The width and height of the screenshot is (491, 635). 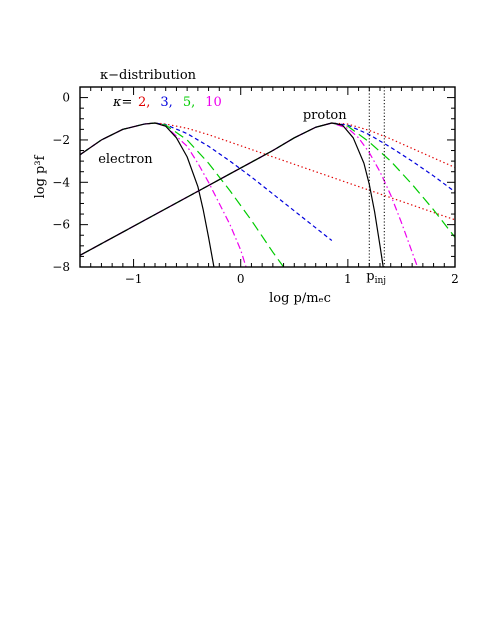 I want to click on p-inj-label: pinj, so click(x=376, y=277).